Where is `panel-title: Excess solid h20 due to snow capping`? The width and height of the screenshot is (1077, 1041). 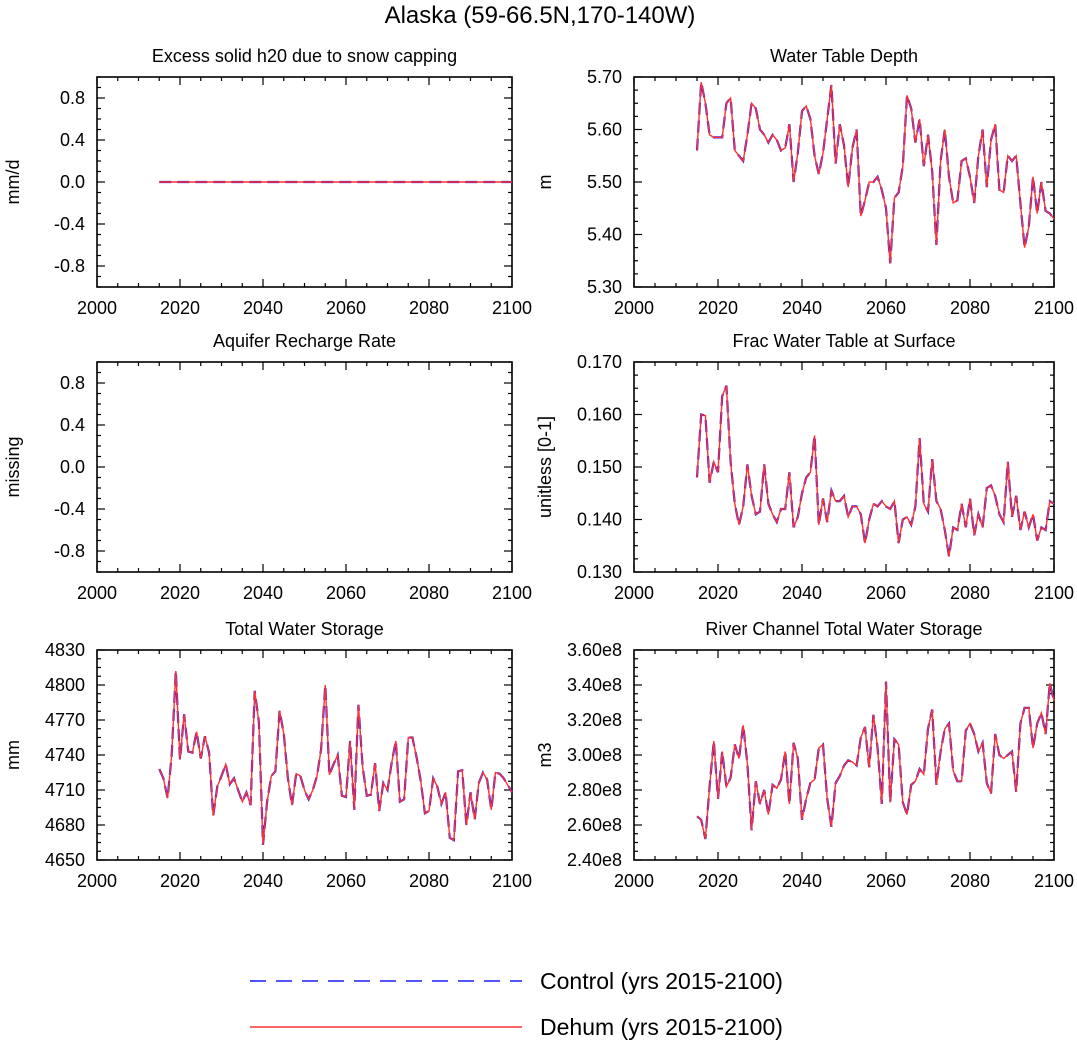
panel-title: Excess solid h20 due to snow capping is located at coordinates (304, 56).